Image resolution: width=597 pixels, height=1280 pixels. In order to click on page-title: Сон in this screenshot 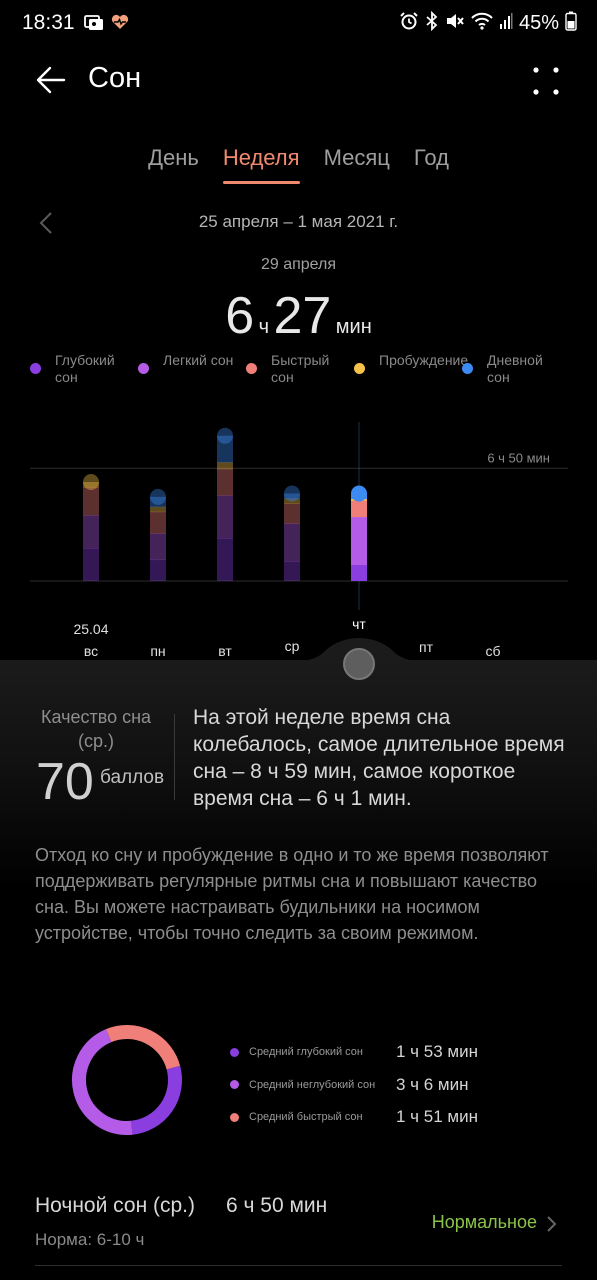, I will do `click(115, 78)`.